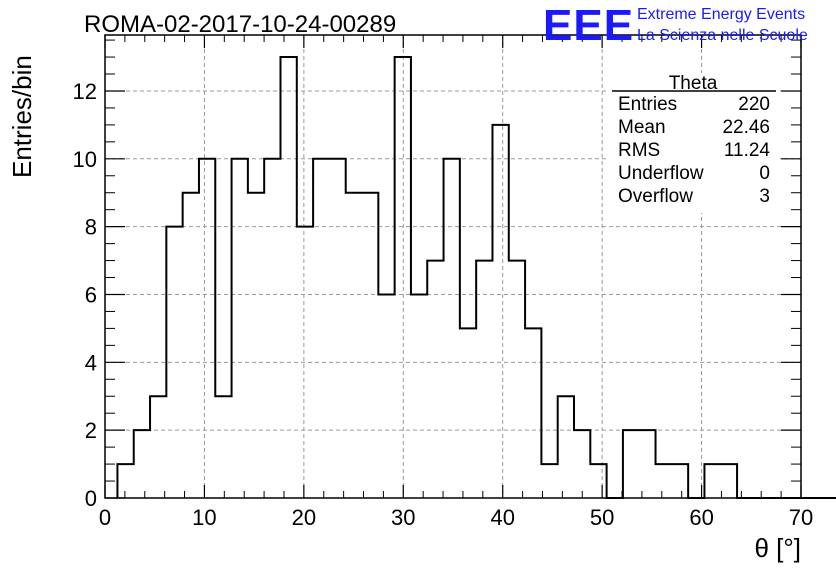  I want to click on stats-value: 220, so click(754, 104).